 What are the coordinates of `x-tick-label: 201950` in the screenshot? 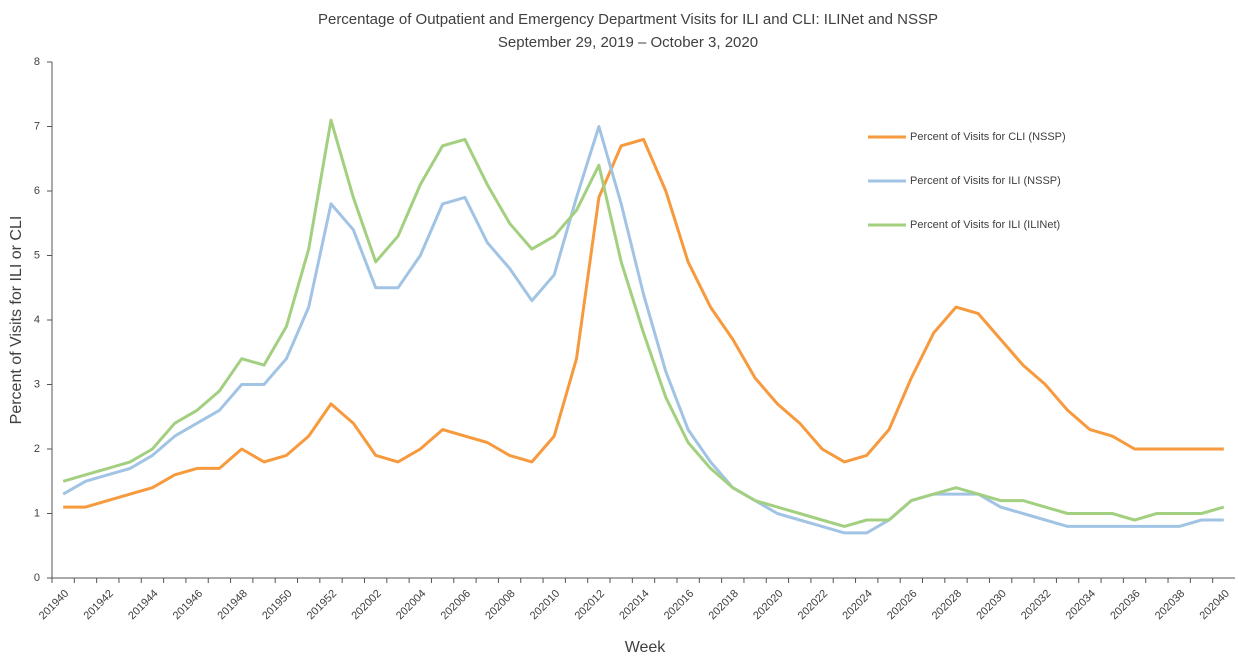 It's located at (277, 605).